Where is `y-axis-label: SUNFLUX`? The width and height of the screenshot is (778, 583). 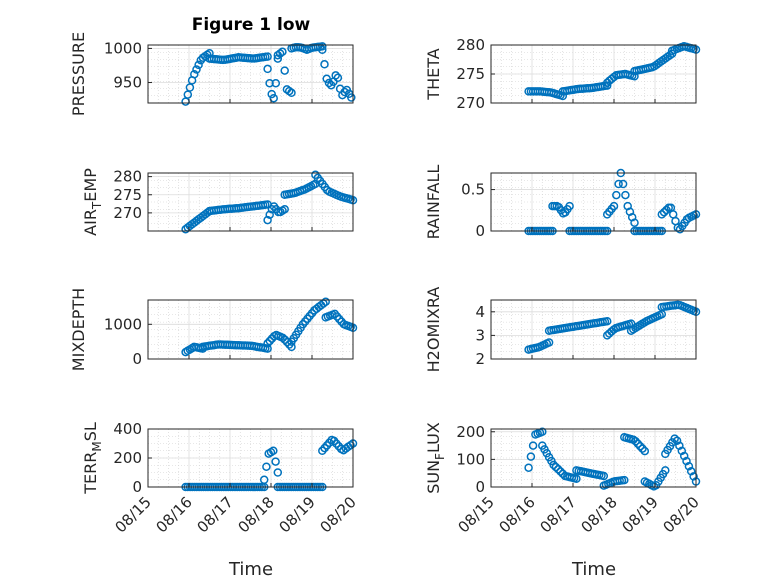
y-axis-label: SUNFLUX is located at coordinates (435, 458).